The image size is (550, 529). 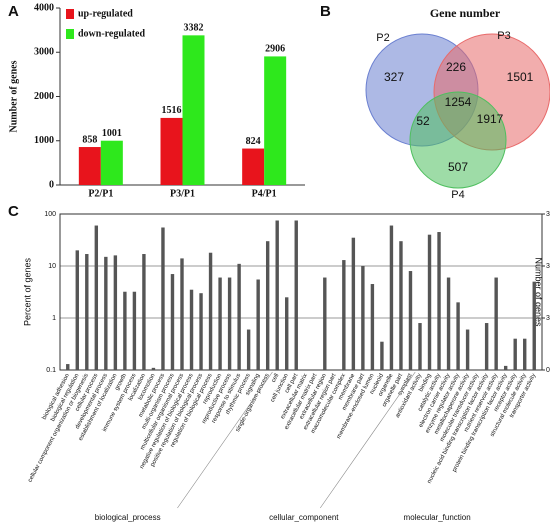 I want to click on y-tick-label: 2000, so click(x=44, y=96).